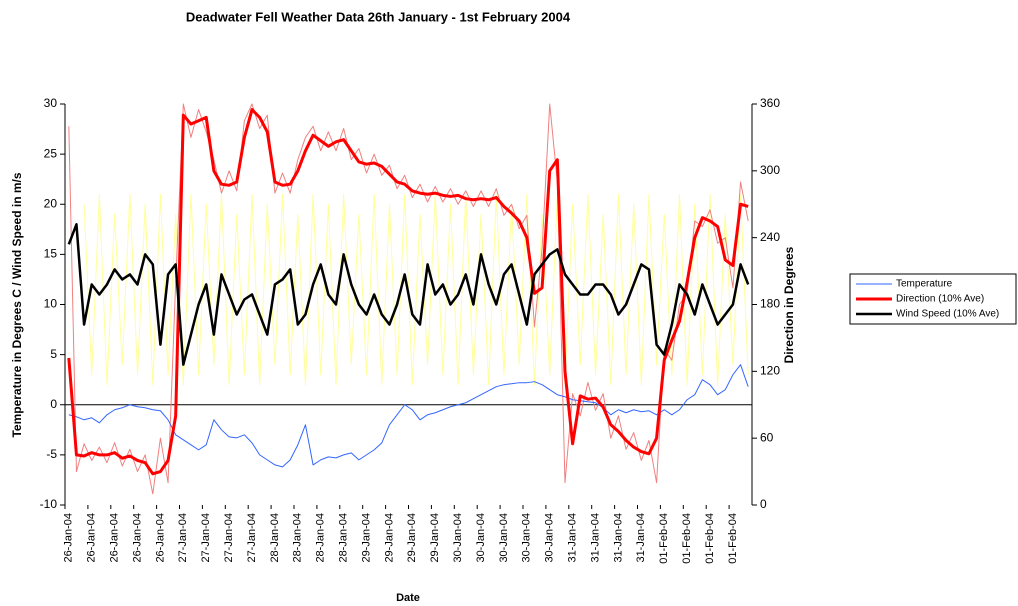 The height and width of the screenshot is (606, 1018). Describe the element at coordinates (770, 237) in the screenshot. I see `y2-tick-label: 240` at that location.